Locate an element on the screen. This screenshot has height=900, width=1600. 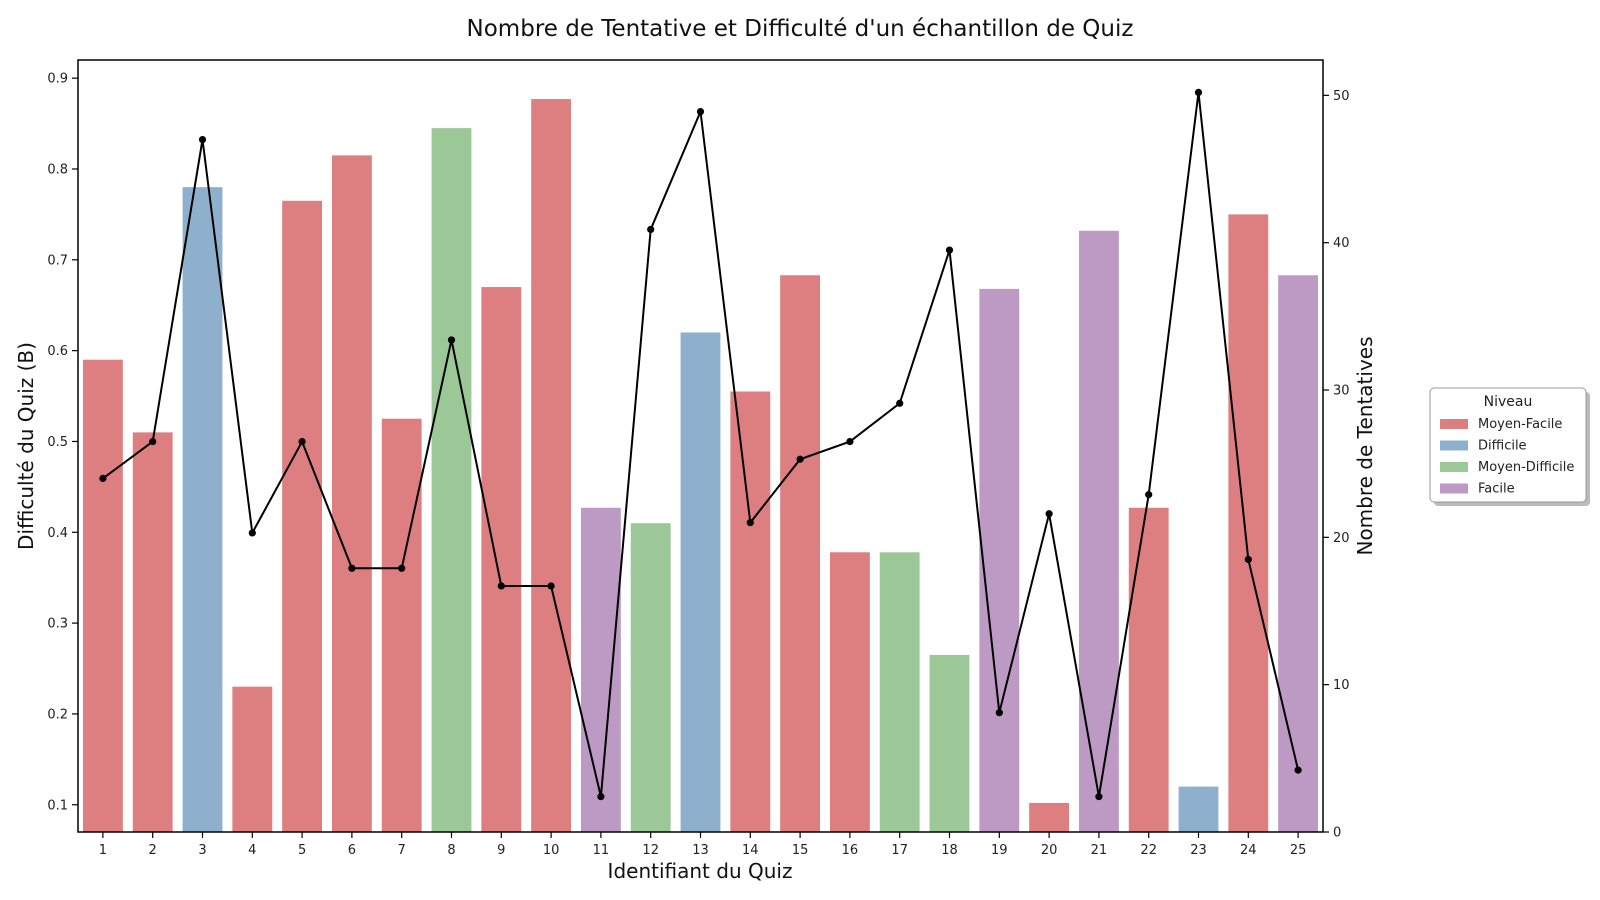
left-axis-ticks: 0.1 0.2 0.3 0.4 0.5 0.6 0.7 0.8 0.9 is located at coordinates (62, 442).